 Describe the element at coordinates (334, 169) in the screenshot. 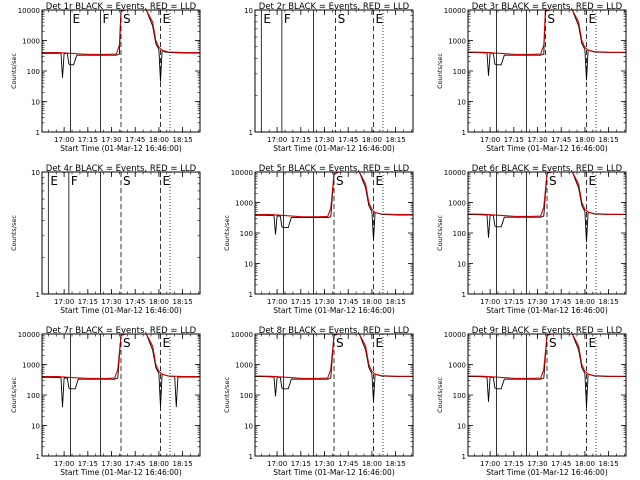

I see `panel-title: Det 5r BLACK = Events, RED = LLD` at that location.